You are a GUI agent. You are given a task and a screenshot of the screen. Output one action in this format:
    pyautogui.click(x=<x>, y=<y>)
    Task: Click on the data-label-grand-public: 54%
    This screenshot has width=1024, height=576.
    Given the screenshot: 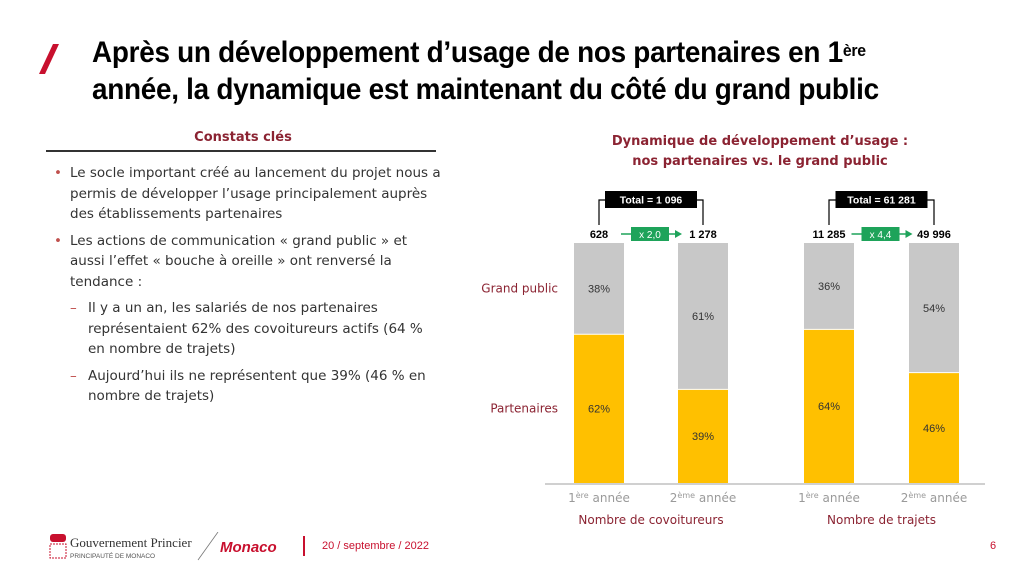 What is the action you would take?
    pyautogui.click(x=934, y=309)
    